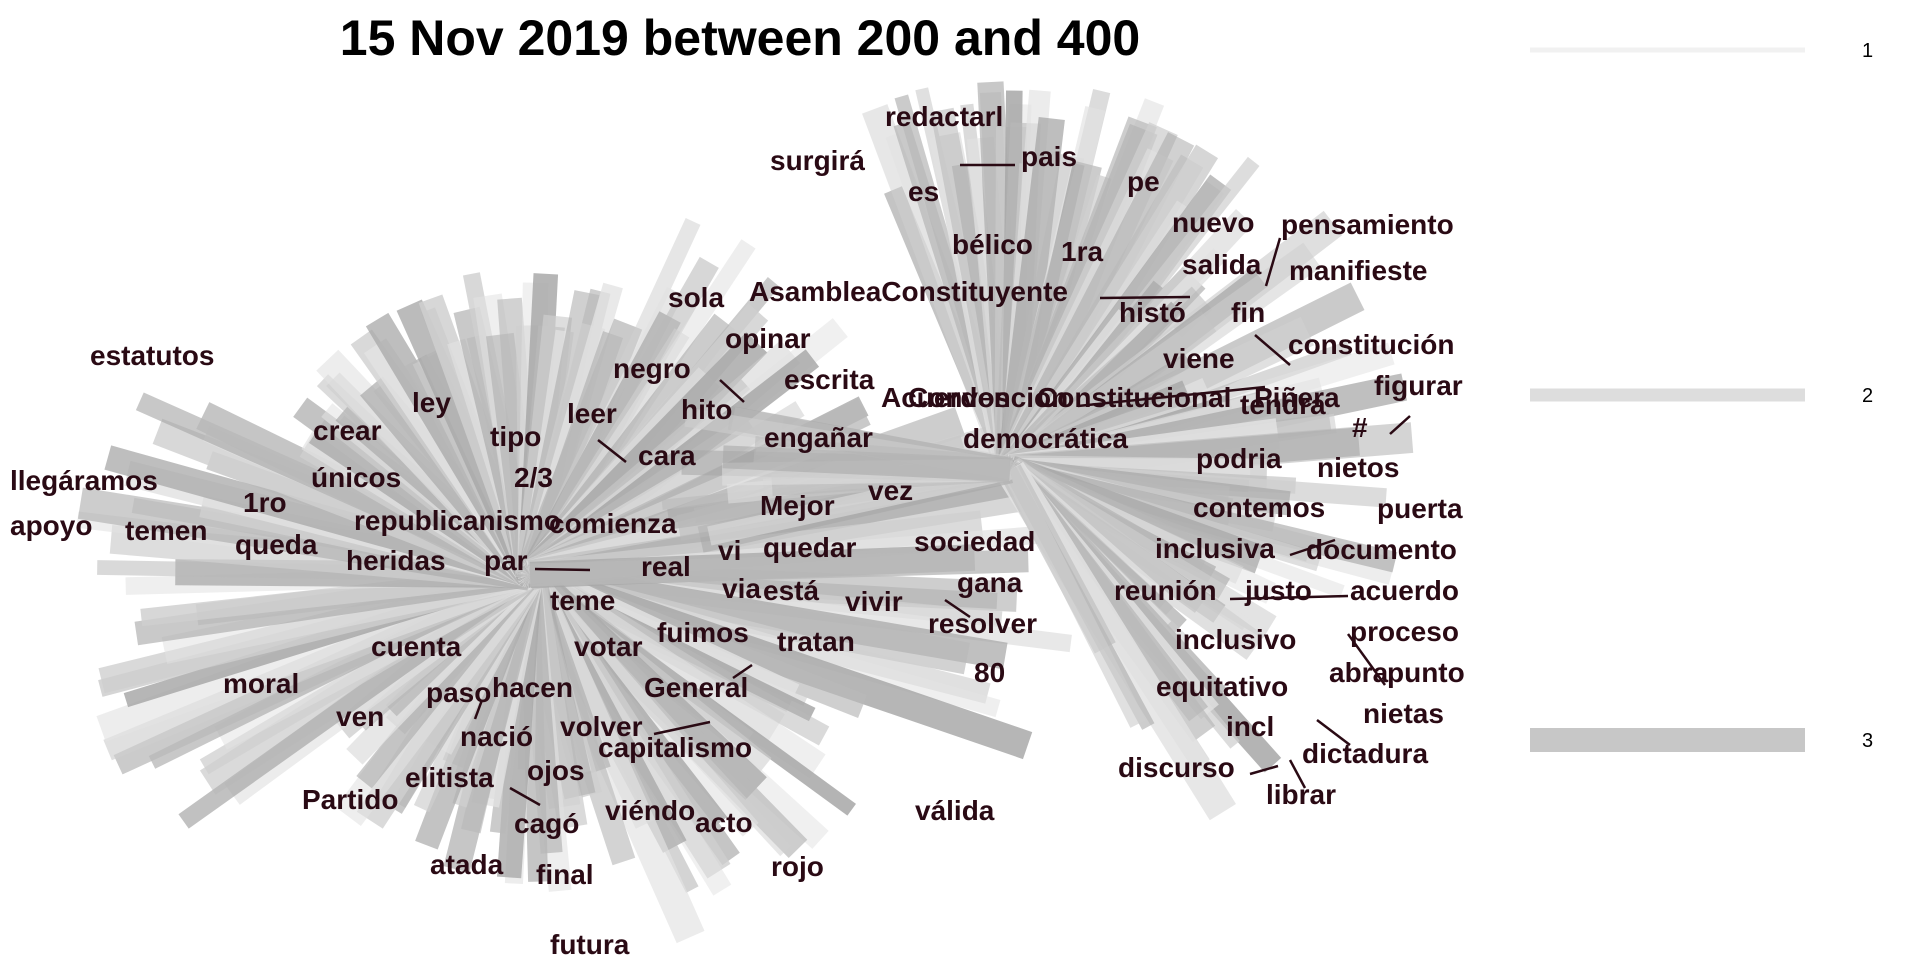  Describe the element at coordinates (467, 864) in the screenshot. I see `word-label-35: atada` at that location.